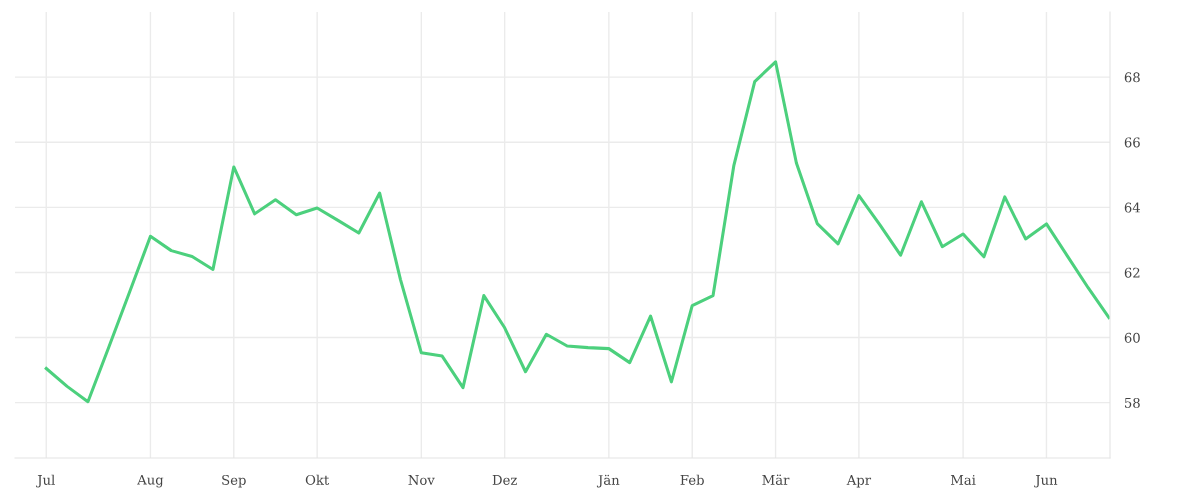 Image resolution: width=1200 pixels, height=500 pixels. What do you see at coordinates (1132, 272) in the screenshot?
I see `y-tick-label: 62` at bounding box center [1132, 272].